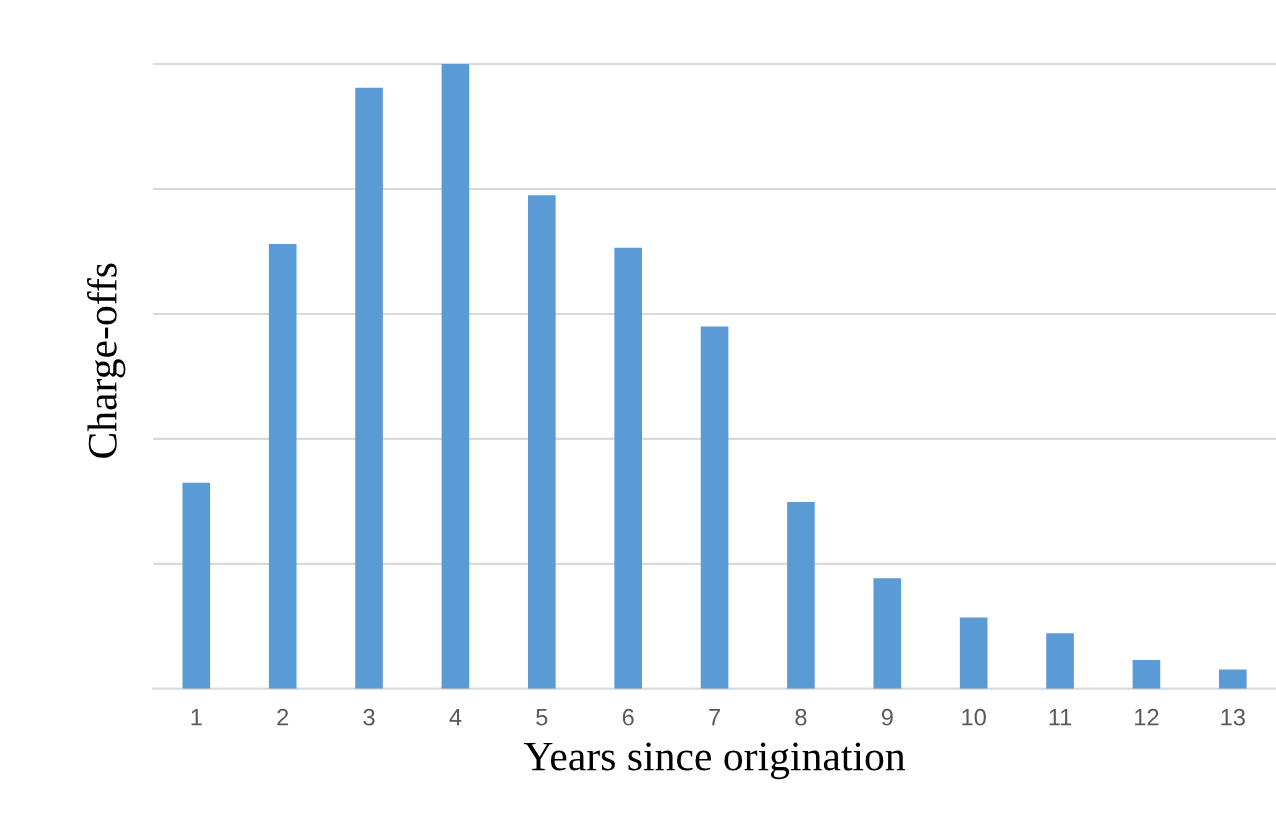 This screenshot has height=820, width=1276. I want to click on x-tick-label: 9, so click(887, 717).